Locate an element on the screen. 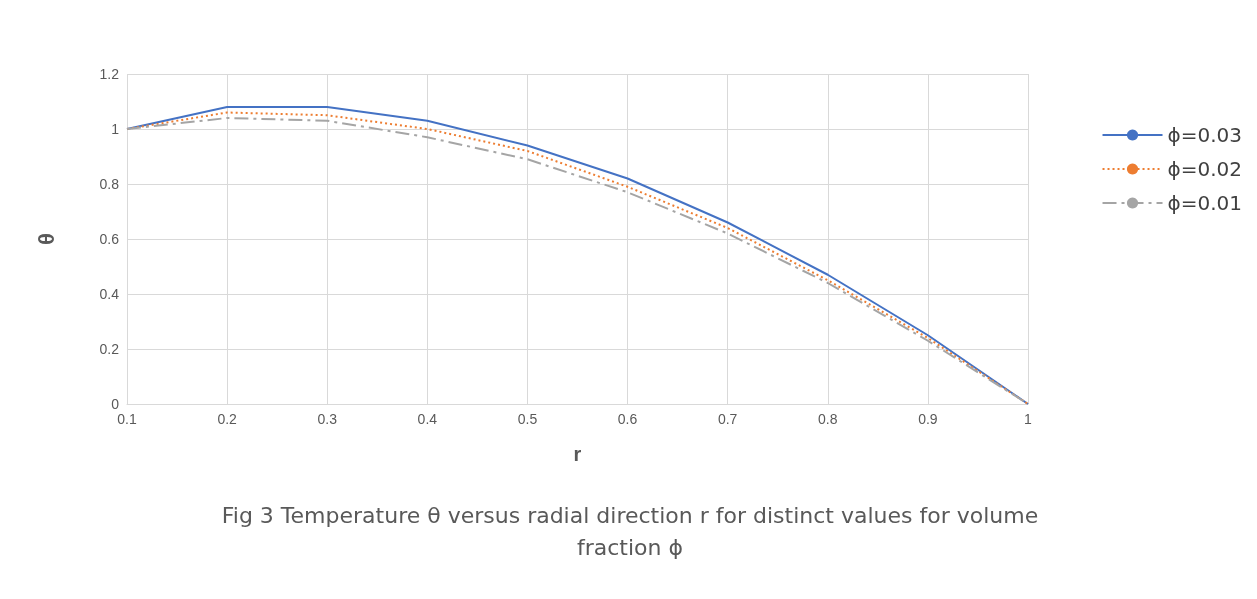  y-tick-label: 1.2 is located at coordinates (109, 74).